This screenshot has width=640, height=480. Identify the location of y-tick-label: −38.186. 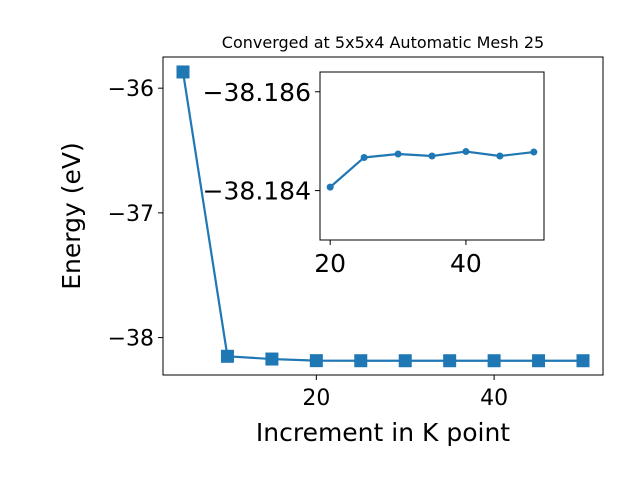
(257, 92).